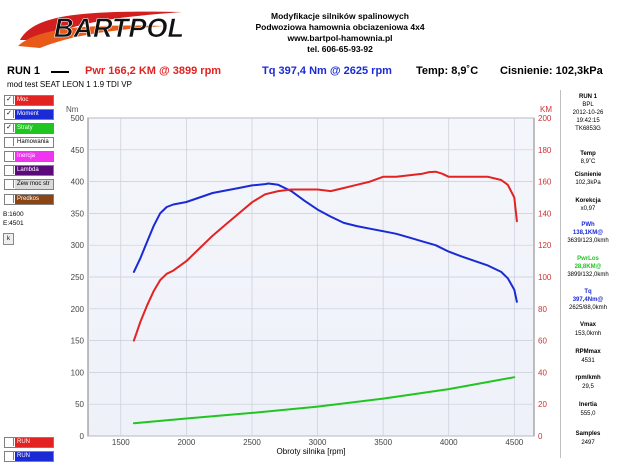  I want to click on left-axis-unit: Nm, so click(72, 109).